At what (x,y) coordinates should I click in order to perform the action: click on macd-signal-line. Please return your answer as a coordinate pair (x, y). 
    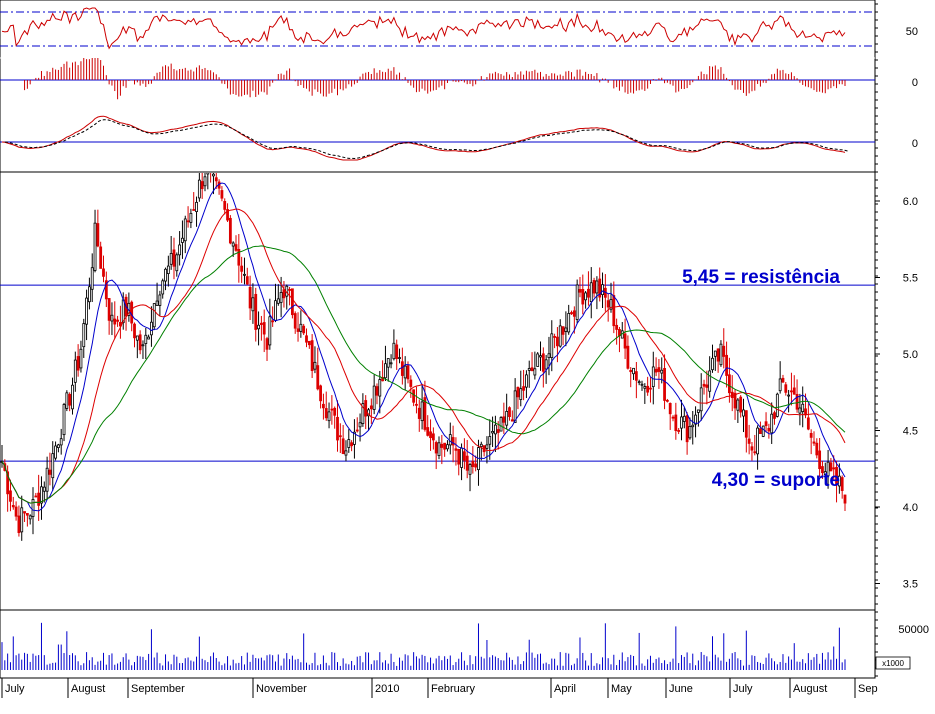
    Looking at the image, I should click on (426, 139).